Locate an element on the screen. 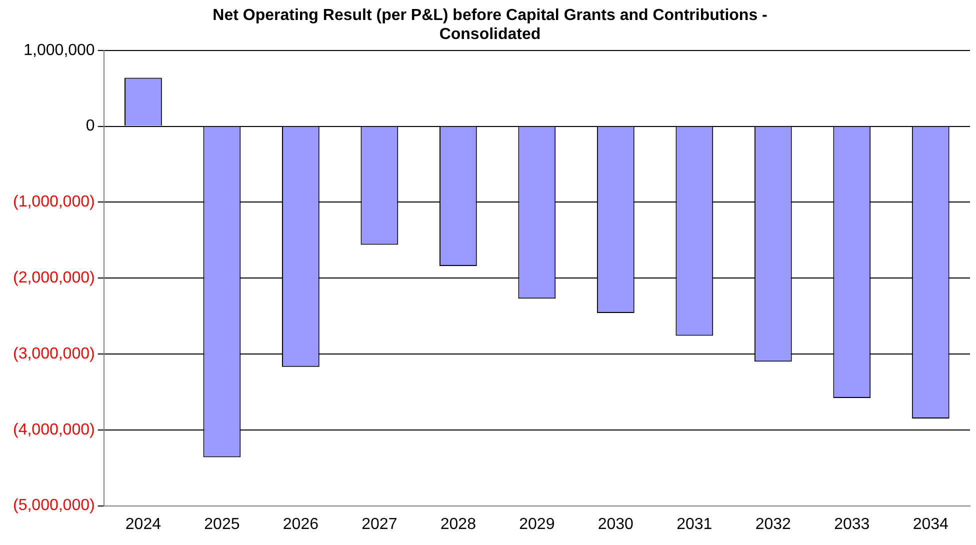 This screenshot has height=545, width=976. x-tick-label: 2028 is located at coordinates (458, 524).